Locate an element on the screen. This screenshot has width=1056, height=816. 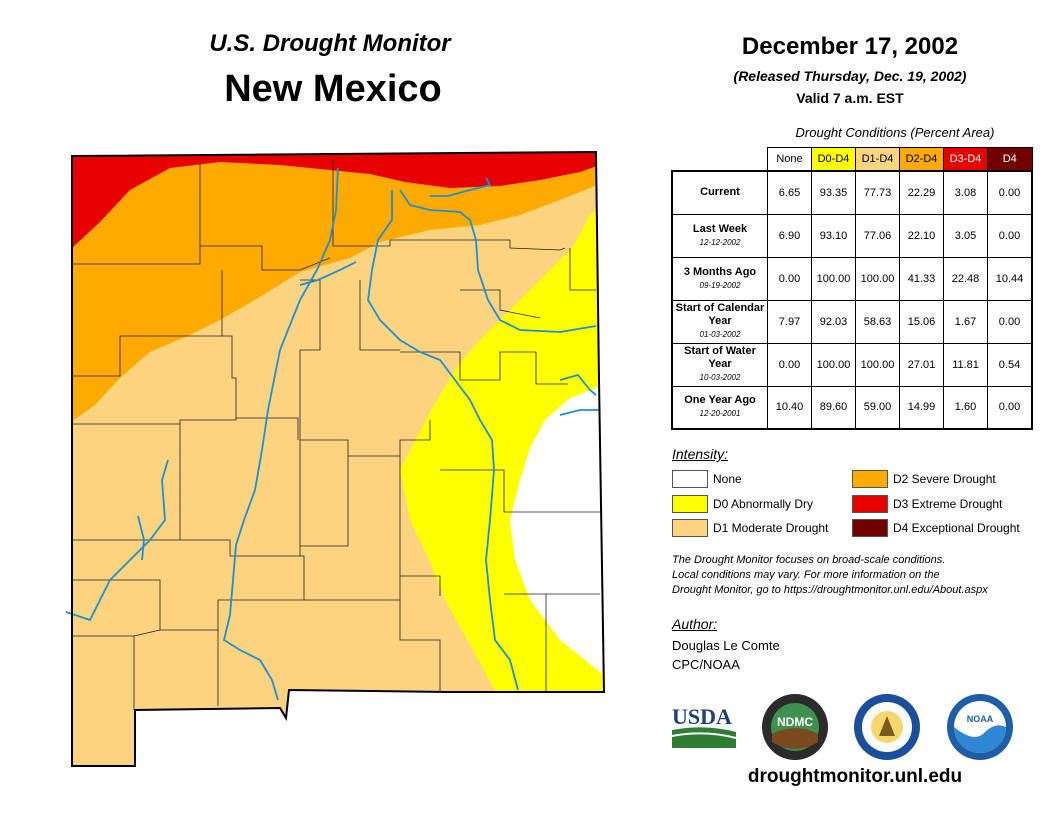
chama-river is located at coordinates (328, 273).